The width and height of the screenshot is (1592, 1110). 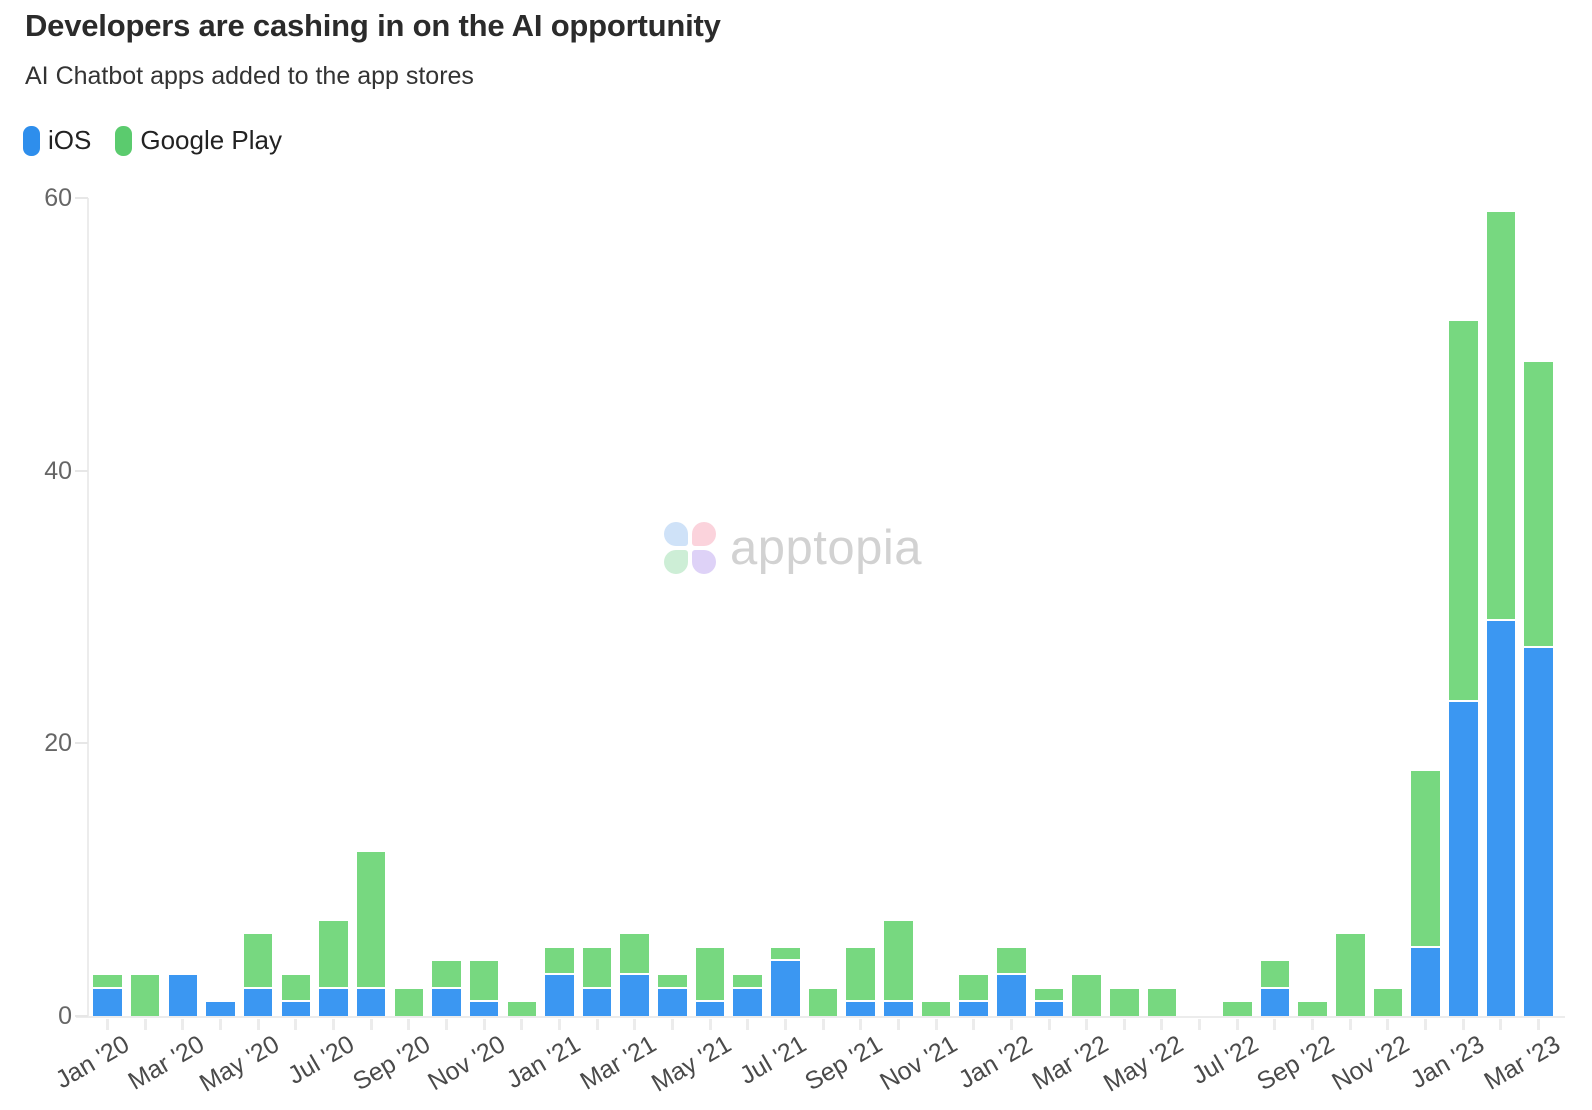 I want to click on x-axis-line, so click(x=820, y=1017).